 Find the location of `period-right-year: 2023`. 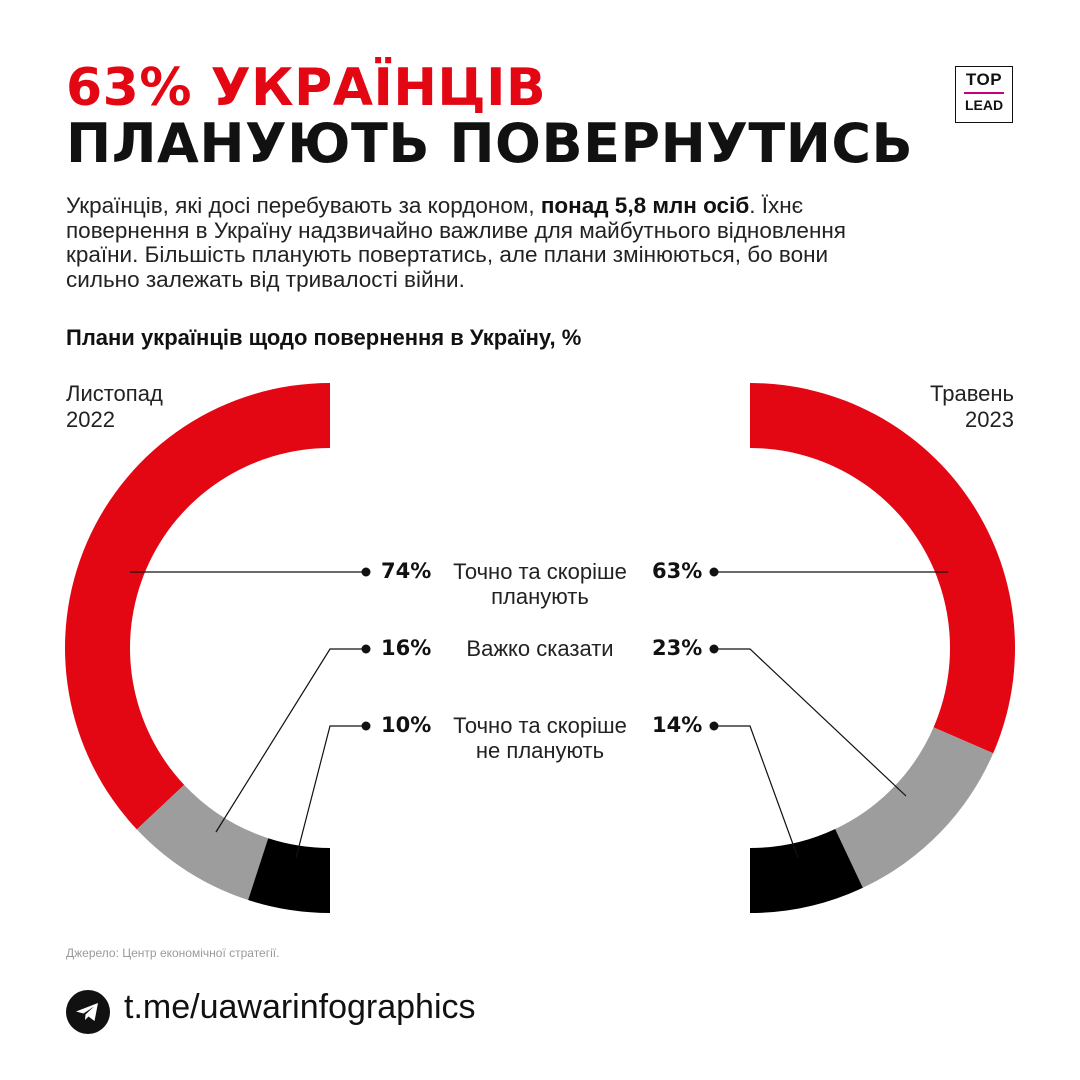

period-right-year: 2023 is located at coordinates (989, 419).